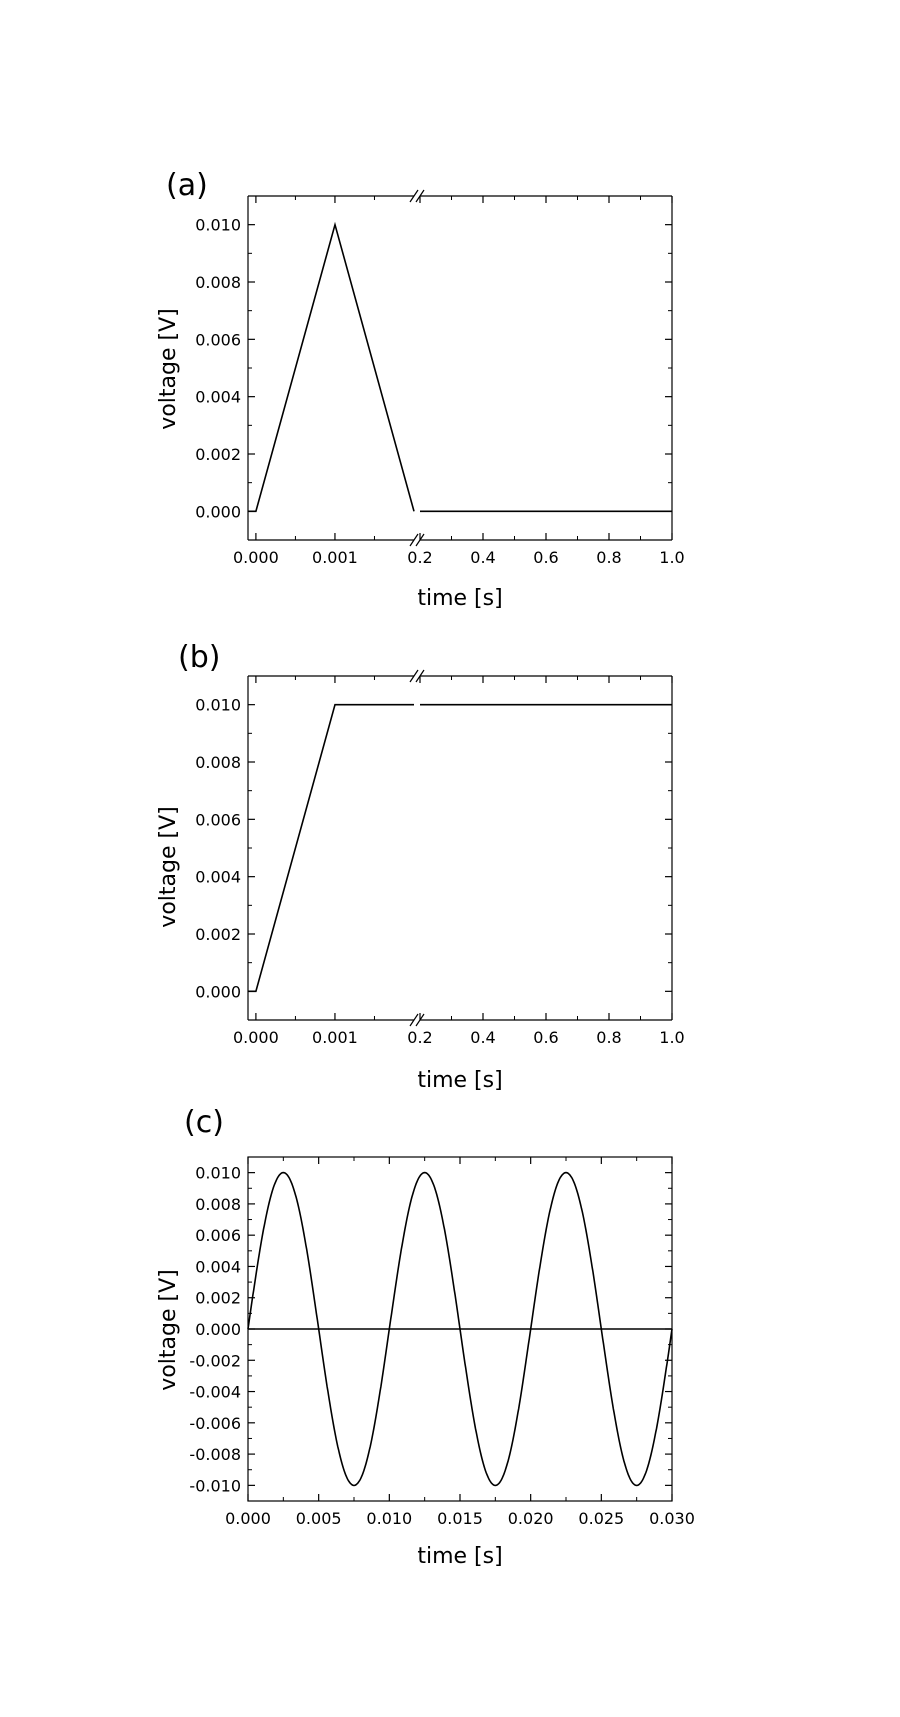 This screenshot has width=900, height=1717. What do you see at coordinates (419, 557) in the screenshot?
I see `panel-a-xtick-label: 0.2` at bounding box center [419, 557].